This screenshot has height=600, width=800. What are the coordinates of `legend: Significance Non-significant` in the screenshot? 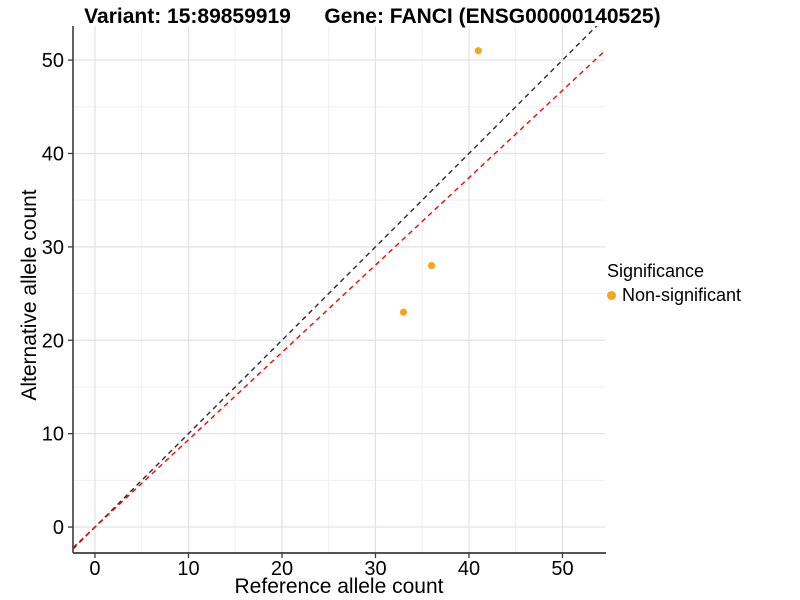 It's located at (674, 283).